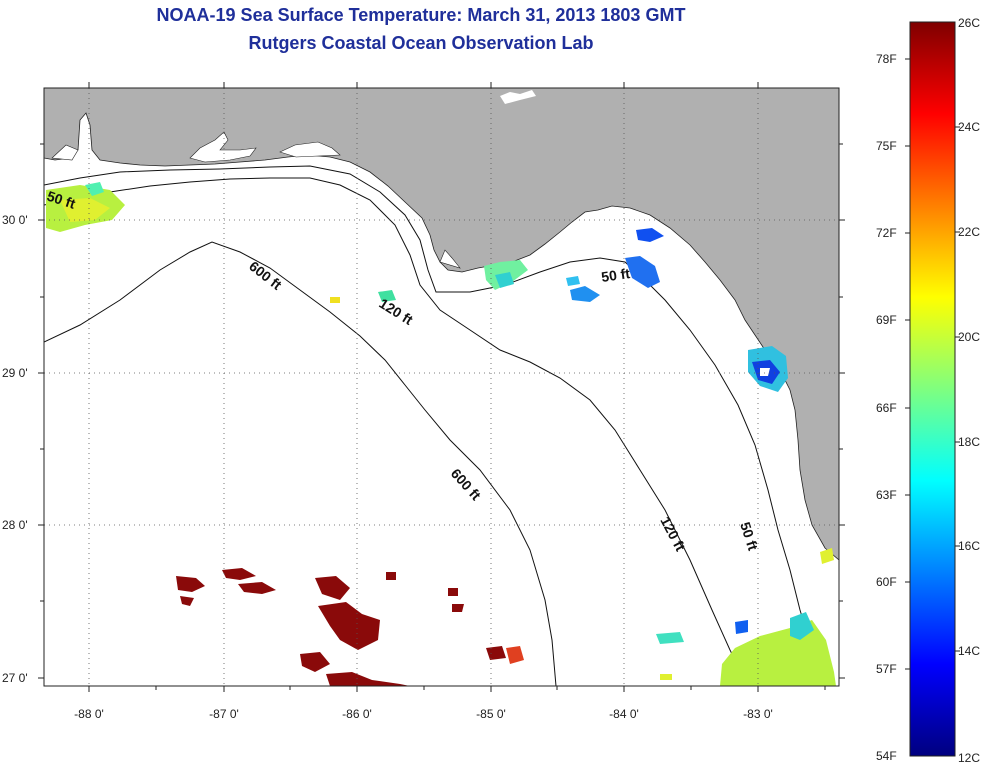  What do you see at coordinates (932, 364) in the screenshot?
I see `colorbar-ticks` at bounding box center [932, 364].